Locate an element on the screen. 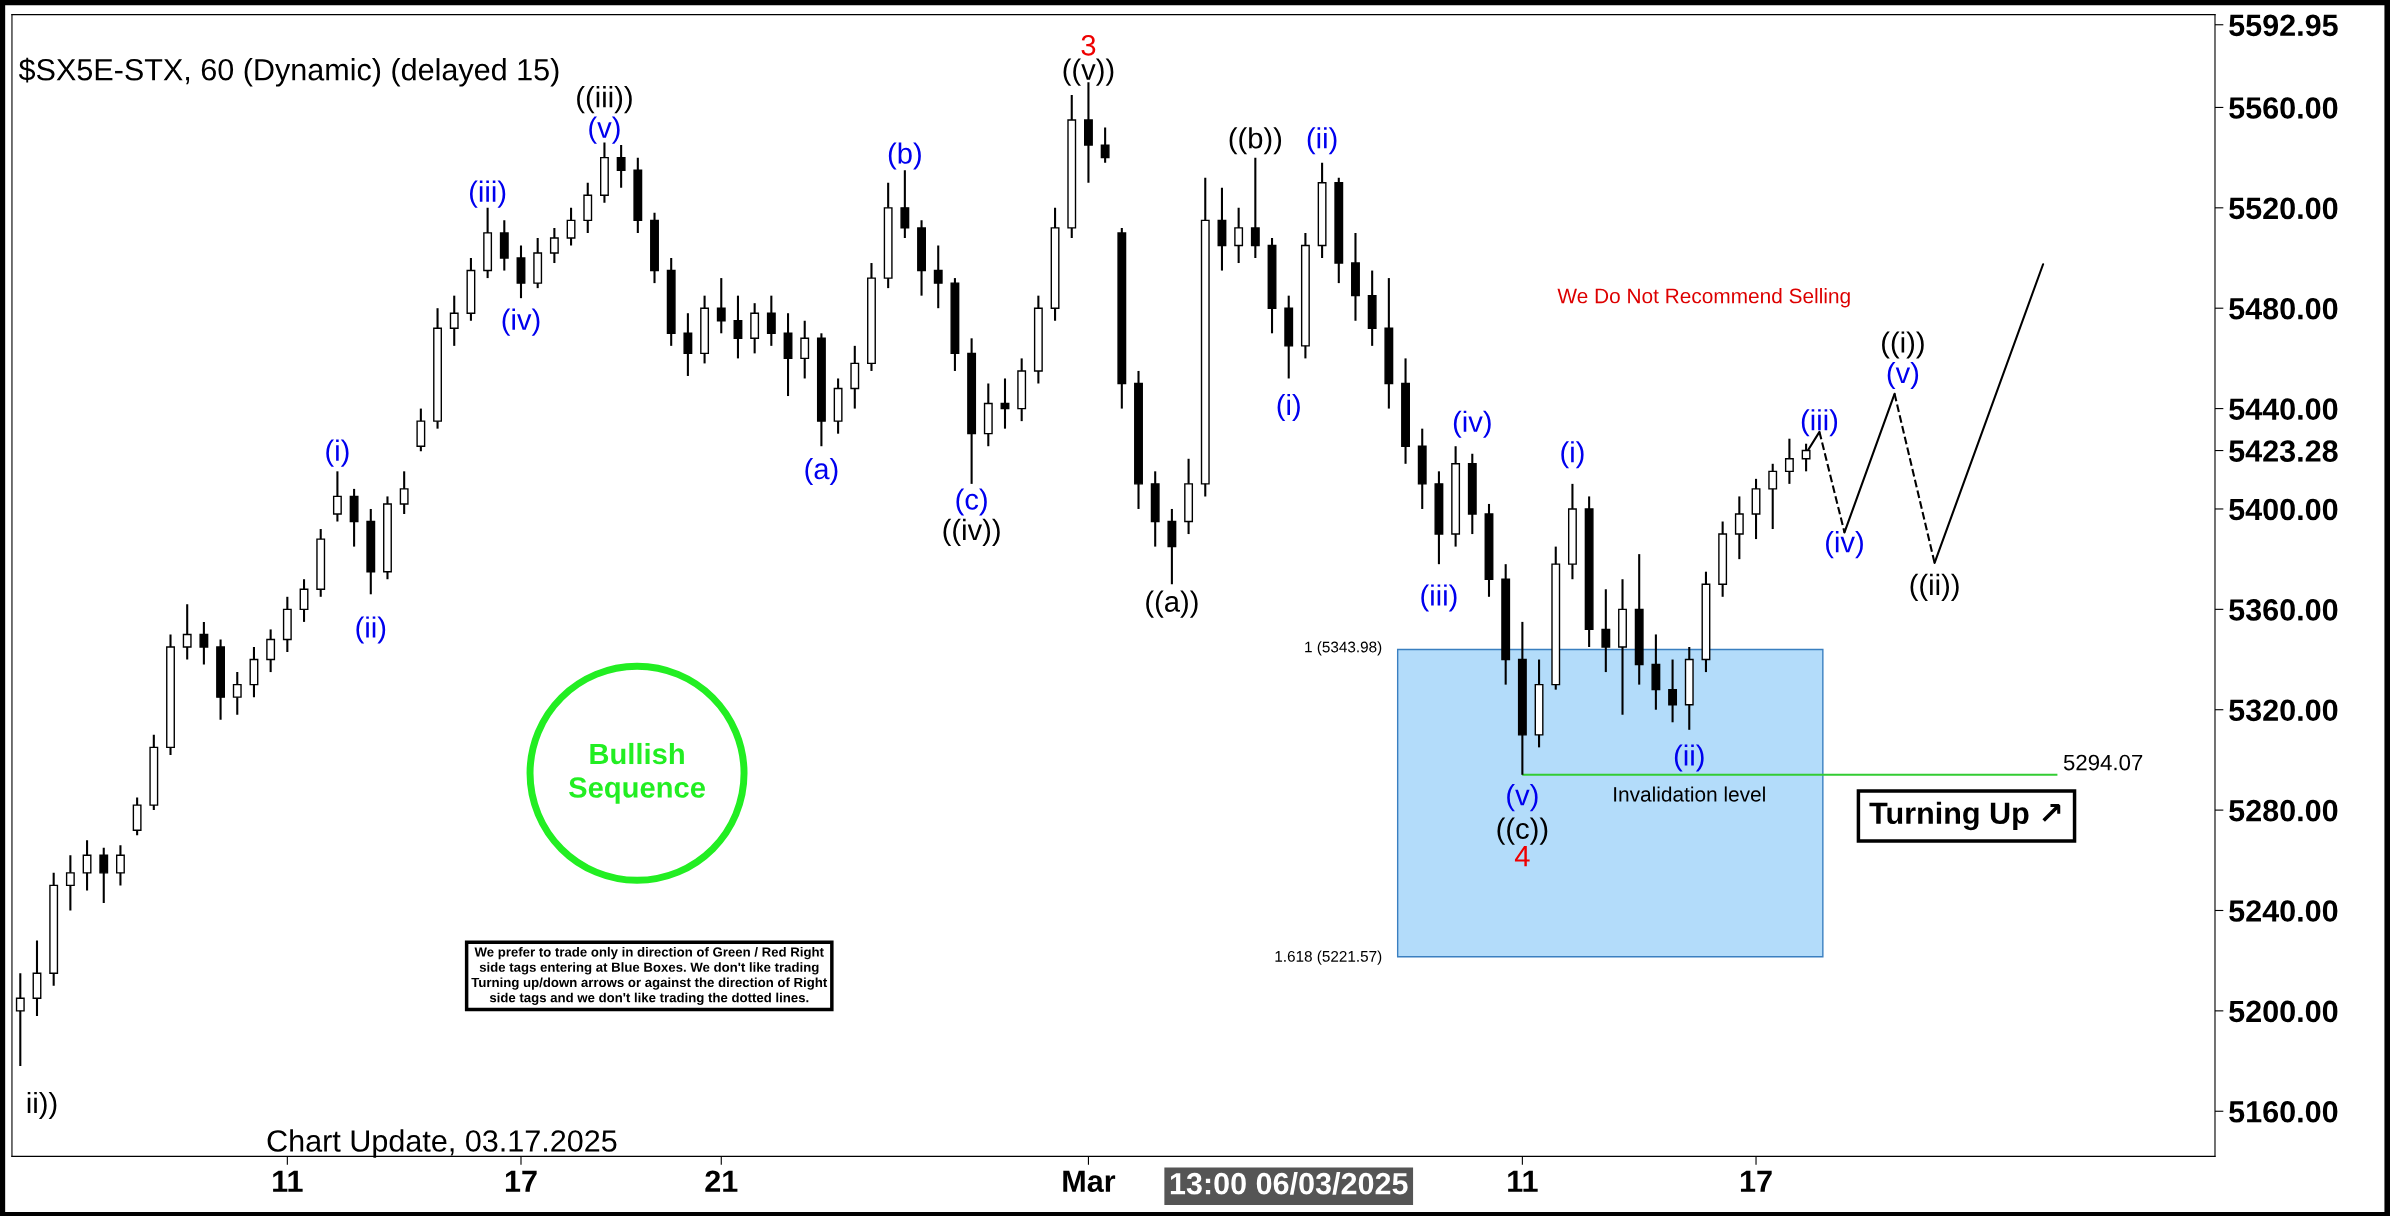 The image size is (2392, 1216). y-tick-label: 5480.00 is located at coordinates (2283, 308).